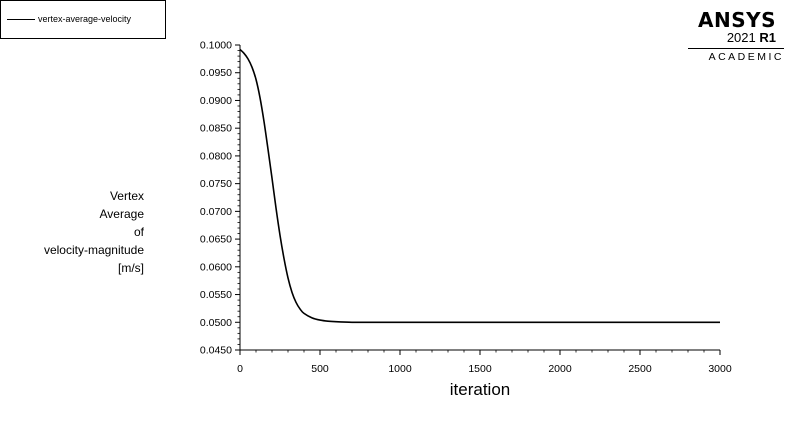 The height and width of the screenshot is (436, 800). I want to click on y-axis-label-line: of, so click(138, 232).